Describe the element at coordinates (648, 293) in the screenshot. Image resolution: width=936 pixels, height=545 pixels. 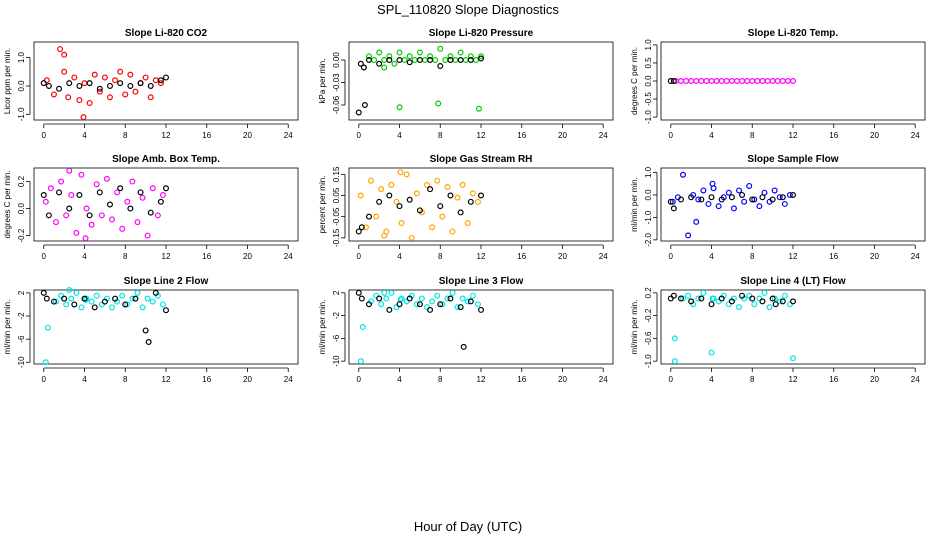
I see `y-tick-label: 0.2` at that location.